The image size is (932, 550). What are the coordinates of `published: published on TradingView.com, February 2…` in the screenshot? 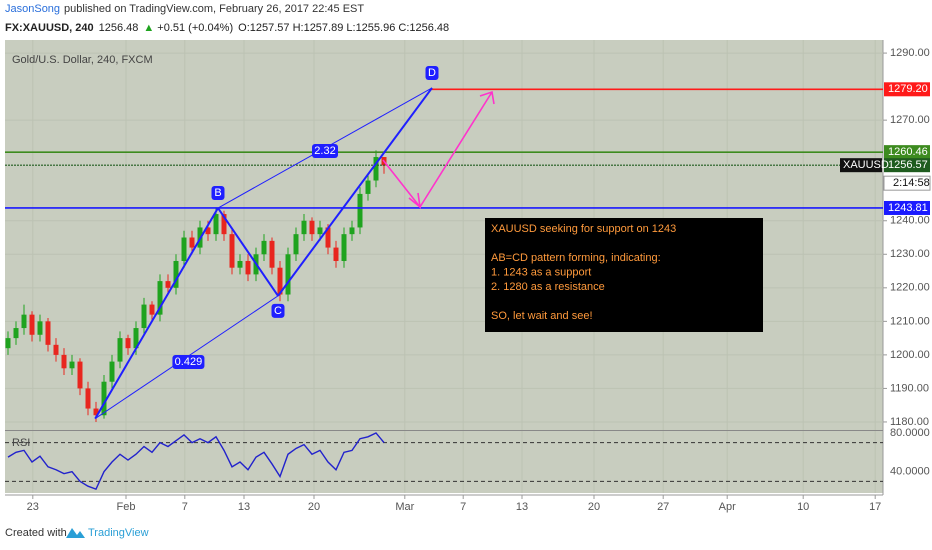 It's located at (214, 9).